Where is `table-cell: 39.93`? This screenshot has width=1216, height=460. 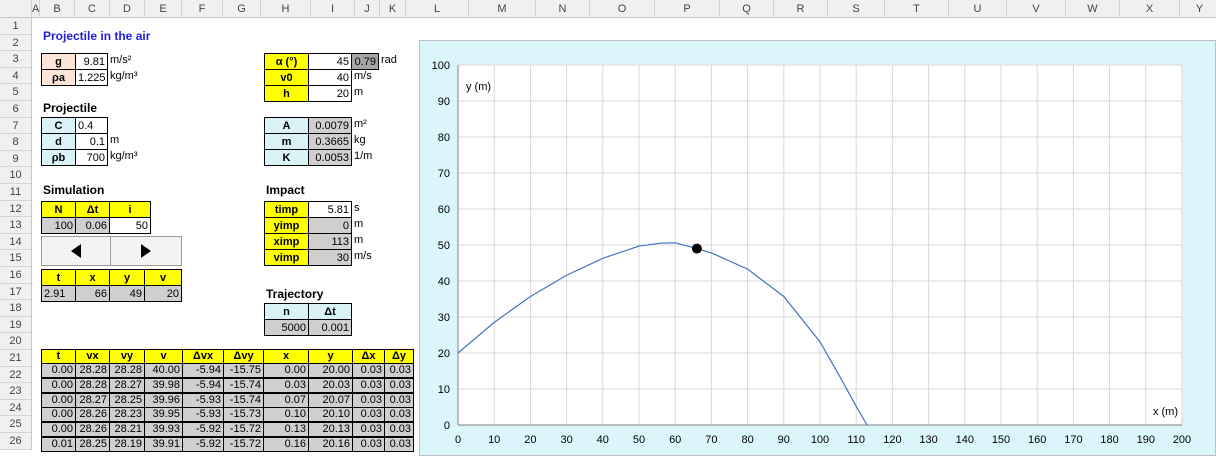 table-cell: 39.93 is located at coordinates (163, 430).